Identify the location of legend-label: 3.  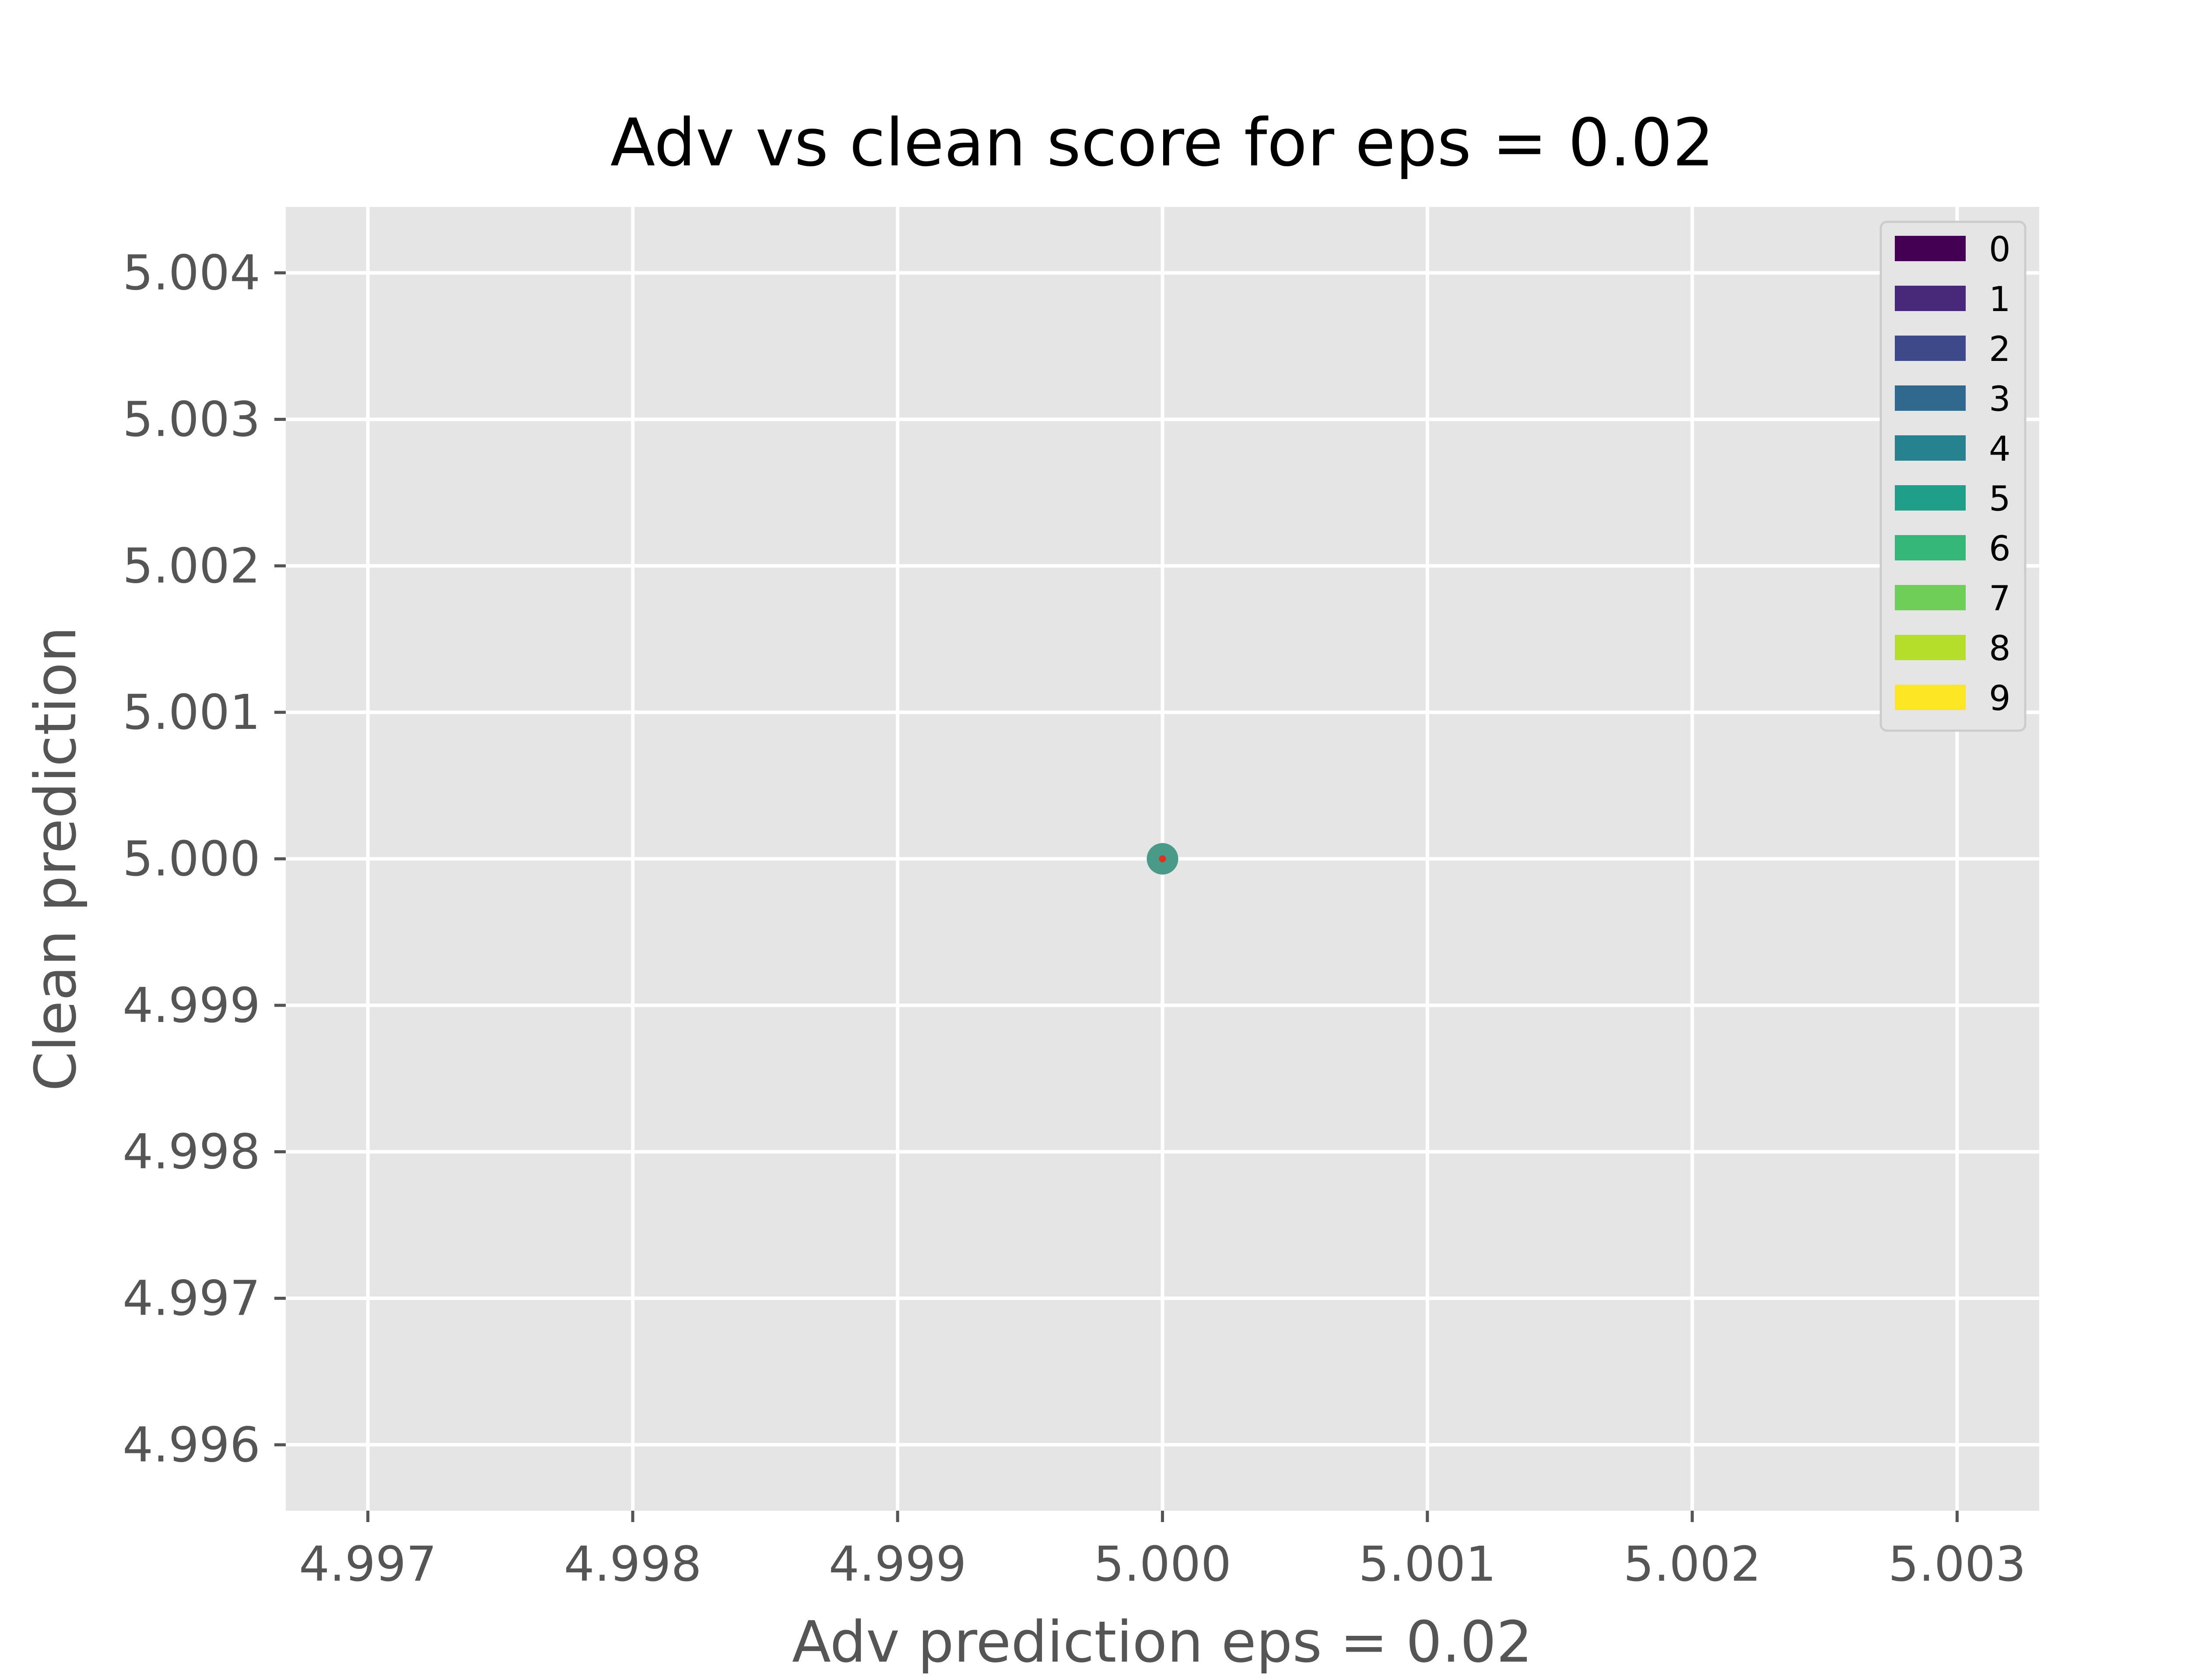
(2000, 399).